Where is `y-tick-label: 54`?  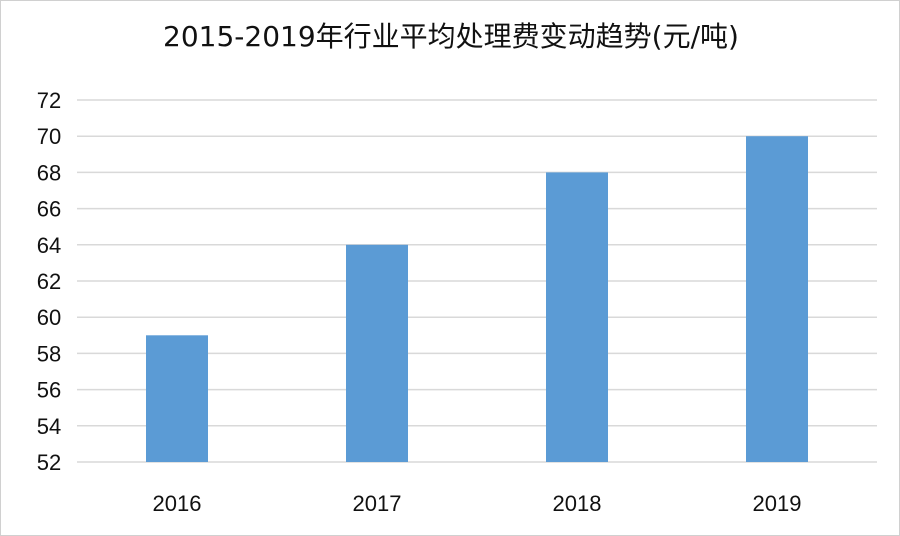
y-tick-label: 54 is located at coordinates (49, 426).